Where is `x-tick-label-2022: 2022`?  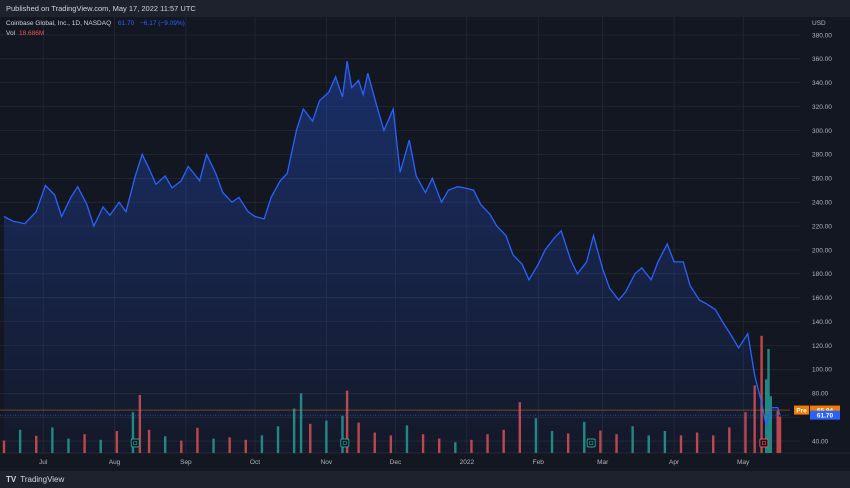
x-tick-label-2022: 2022 is located at coordinates (467, 462).